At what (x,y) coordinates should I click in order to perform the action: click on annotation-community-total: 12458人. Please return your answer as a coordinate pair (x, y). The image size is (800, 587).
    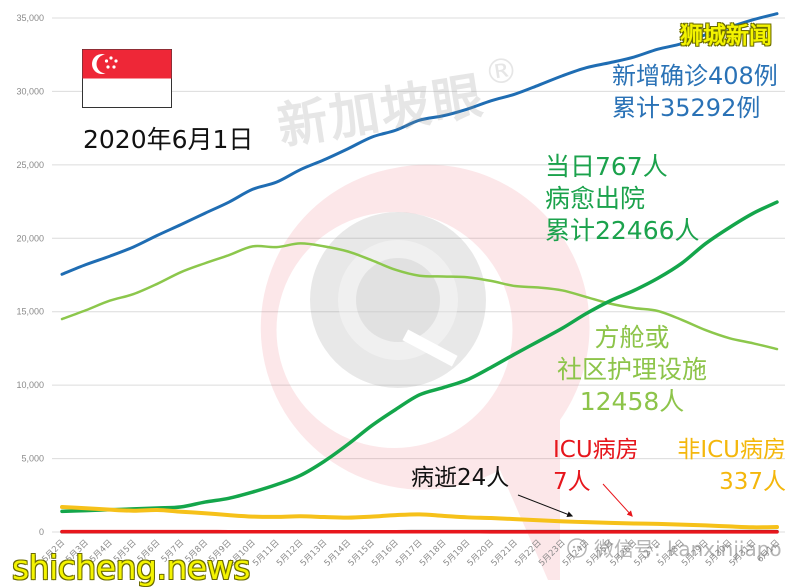
    Looking at the image, I should click on (632, 405).